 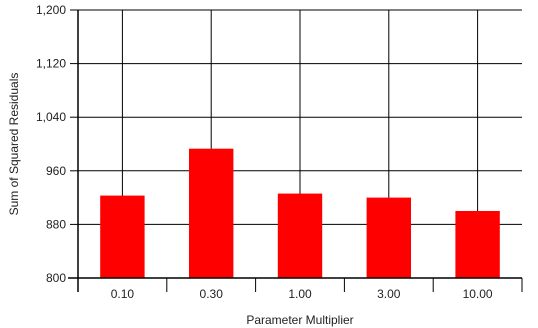 I want to click on x-tick-label: 0.30, so click(x=212, y=294).